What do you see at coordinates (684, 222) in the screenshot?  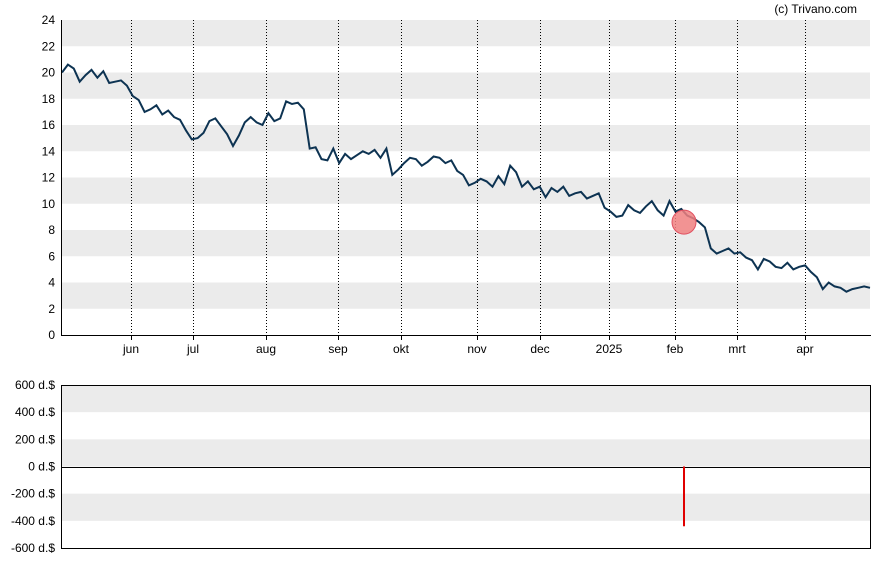 I see `trade-marker` at bounding box center [684, 222].